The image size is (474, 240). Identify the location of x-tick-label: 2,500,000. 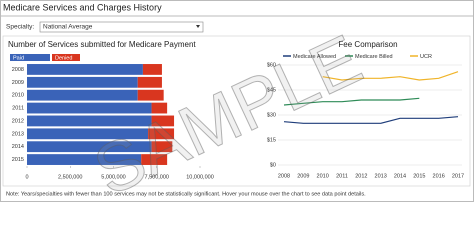
(70, 177).